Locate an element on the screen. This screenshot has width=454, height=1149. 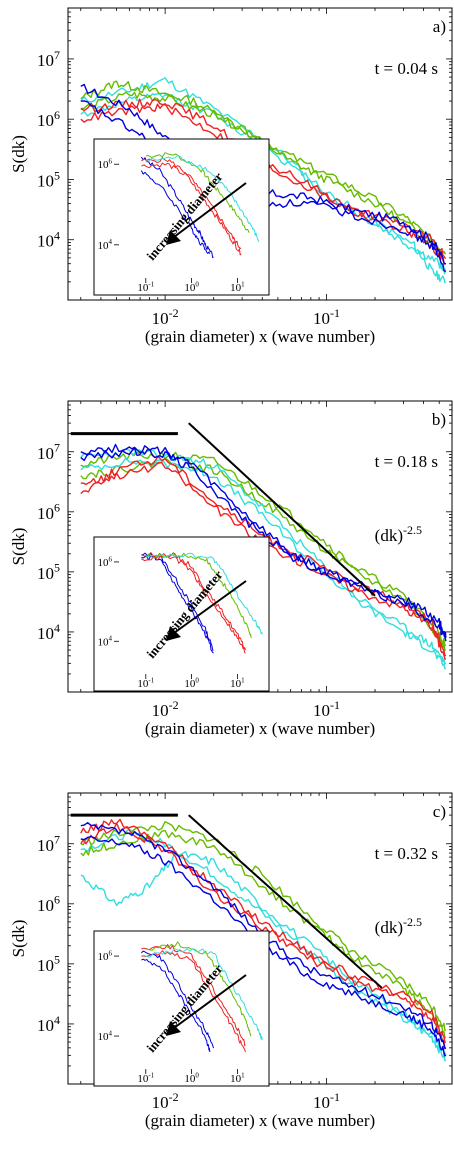
panel-label: c) is located at coordinates (439, 811).